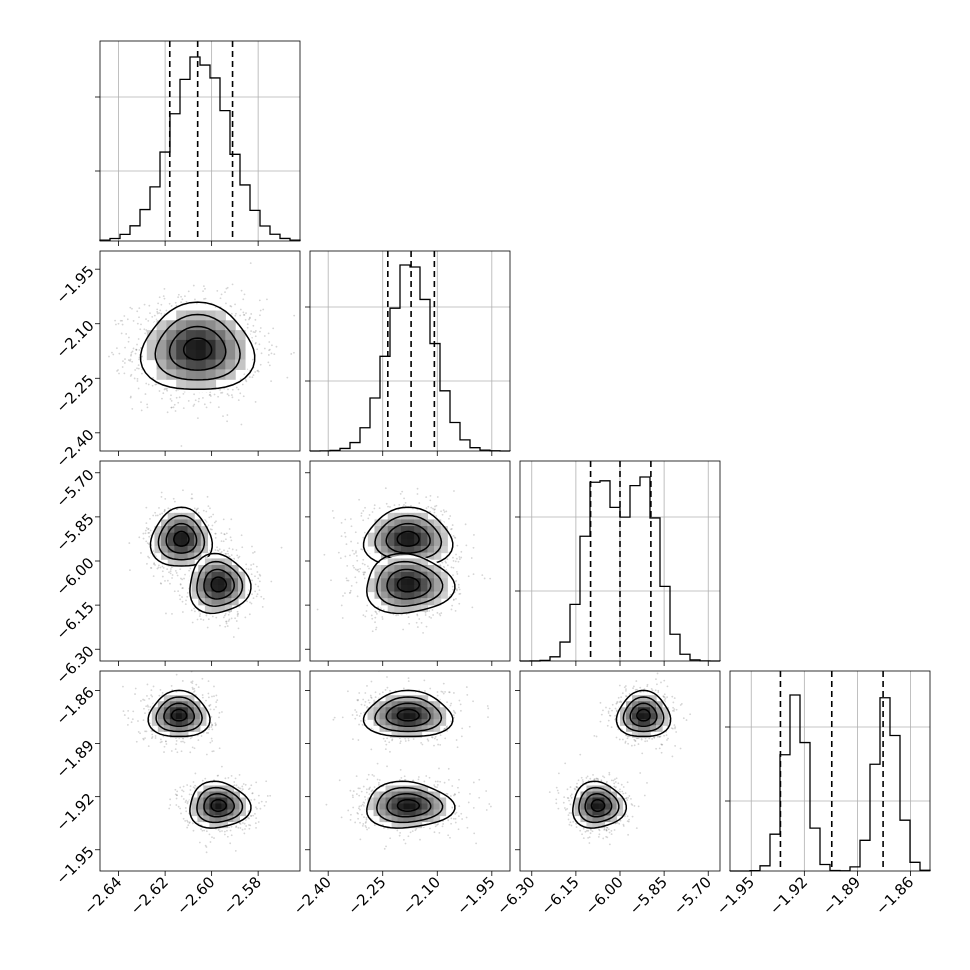 The height and width of the screenshot is (970, 970). Describe the element at coordinates (197, 347) in the screenshot. I see `contour-line` at that location.